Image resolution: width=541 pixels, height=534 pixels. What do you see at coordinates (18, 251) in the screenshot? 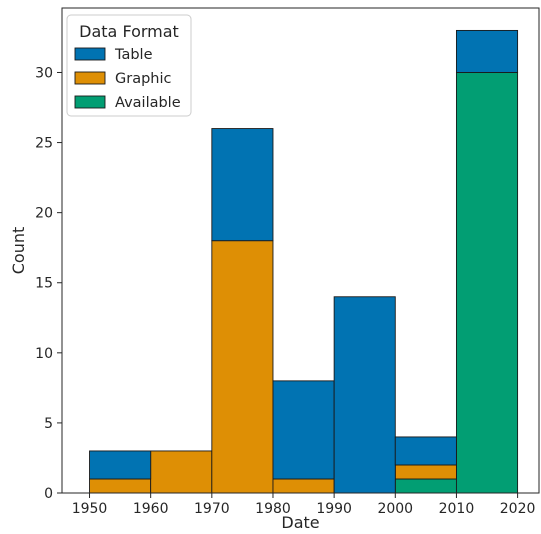
I see `y-axis-title: Count` at bounding box center [18, 251].